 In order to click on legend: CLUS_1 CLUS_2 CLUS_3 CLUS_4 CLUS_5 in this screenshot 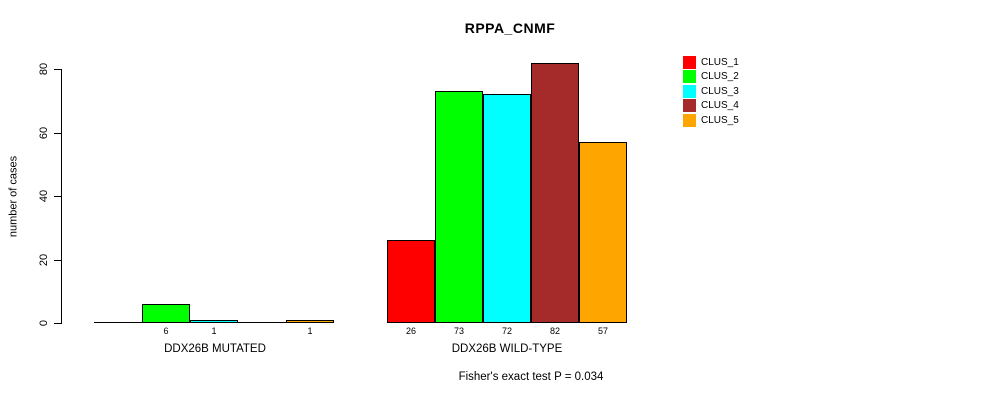, I will do `click(711, 92)`.